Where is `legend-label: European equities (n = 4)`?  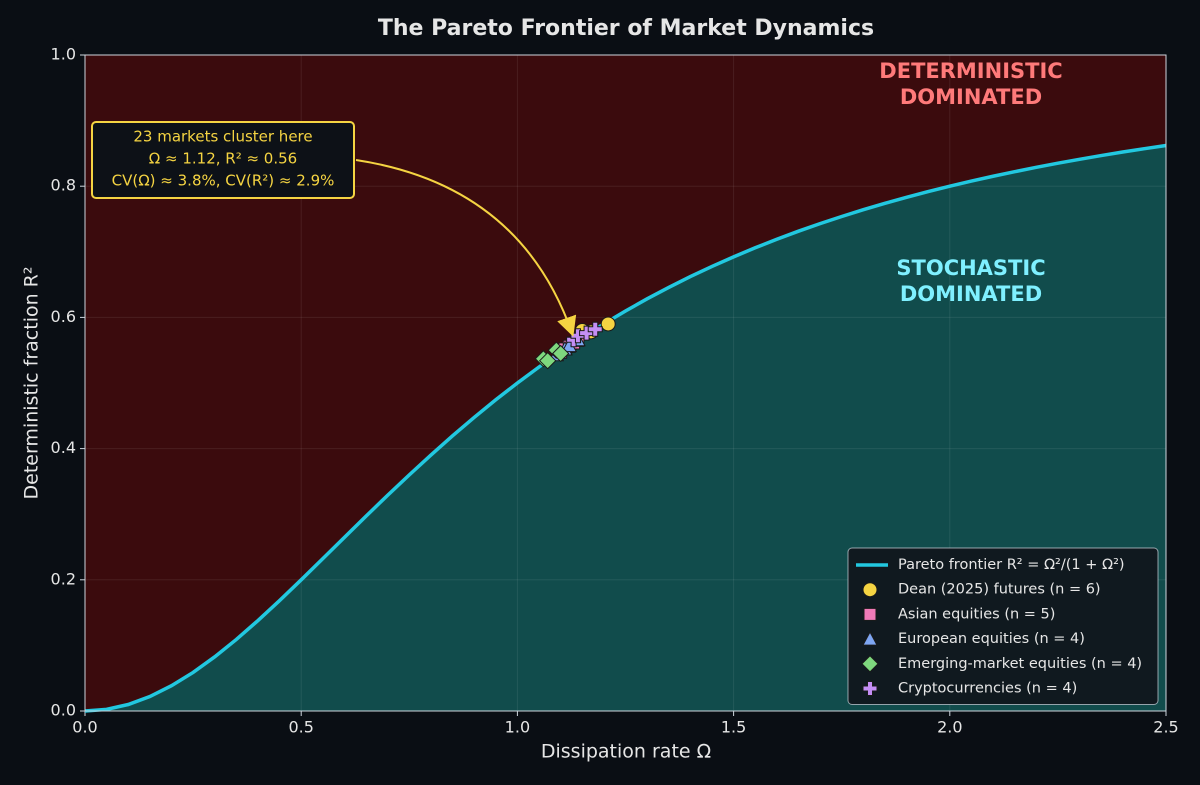
legend-label: European equities (n = 4) is located at coordinates (991, 639).